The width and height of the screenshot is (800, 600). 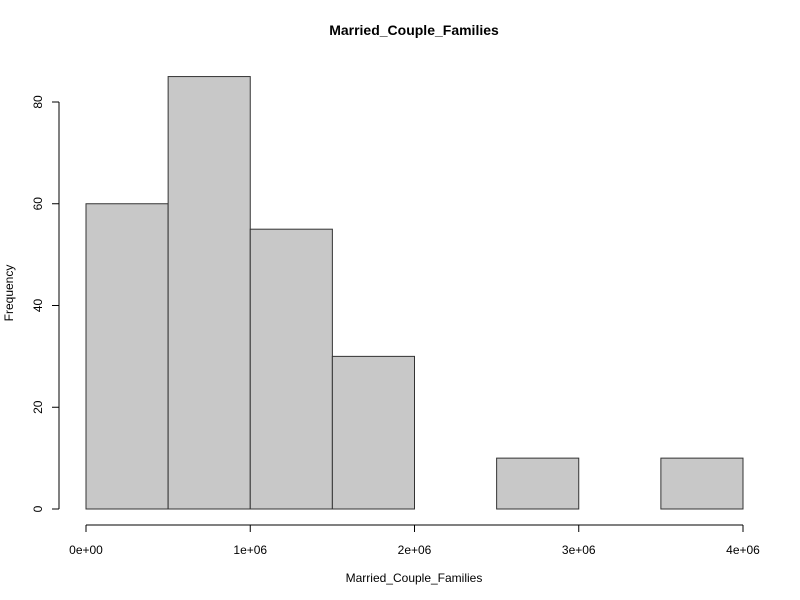 What do you see at coordinates (250, 550) in the screenshot?
I see `x-tick-label: 1e+06` at bounding box center [250, 550].